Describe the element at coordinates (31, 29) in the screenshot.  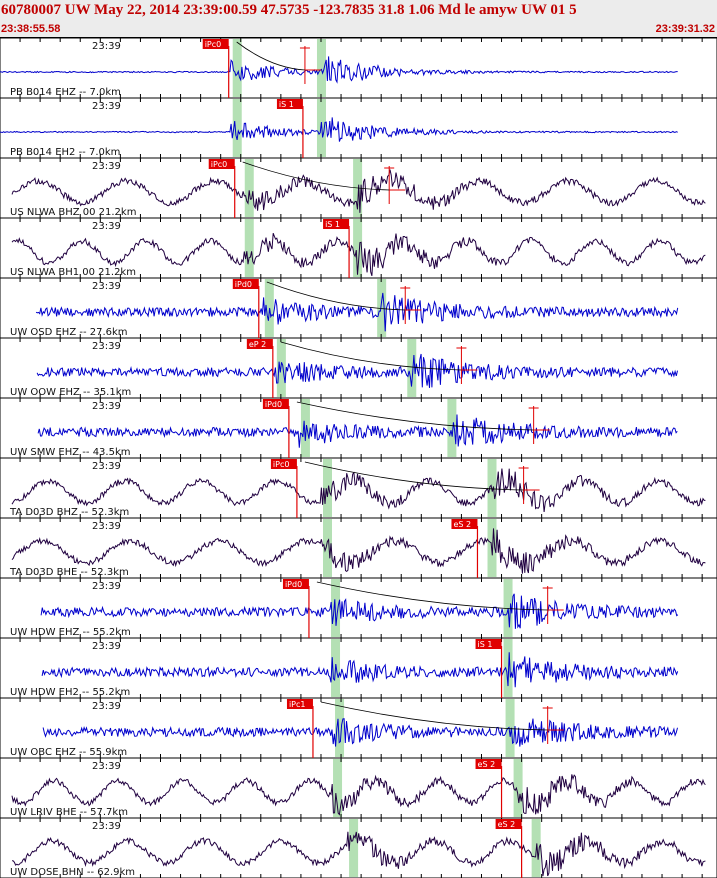
I see `start-time: 23:38:55.58` at that location.